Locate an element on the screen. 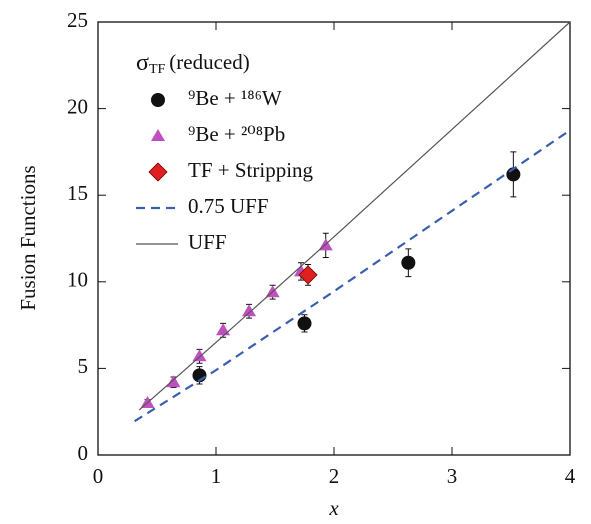 The height and width of the screenshot is (524, 591). legend-title: σTF (reduced) is located at coordinates (193, 64).